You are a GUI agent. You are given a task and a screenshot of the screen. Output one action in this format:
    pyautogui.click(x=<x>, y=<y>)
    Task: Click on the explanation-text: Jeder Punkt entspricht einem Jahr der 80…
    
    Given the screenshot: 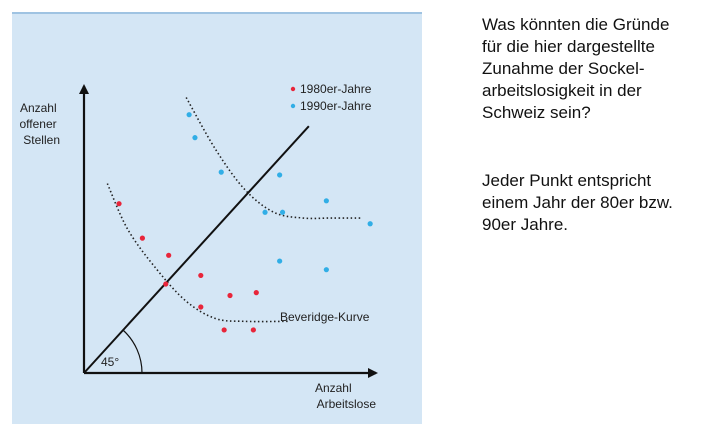 What is the action you would take?
    pyautogui.click(x=577, y=202)
    